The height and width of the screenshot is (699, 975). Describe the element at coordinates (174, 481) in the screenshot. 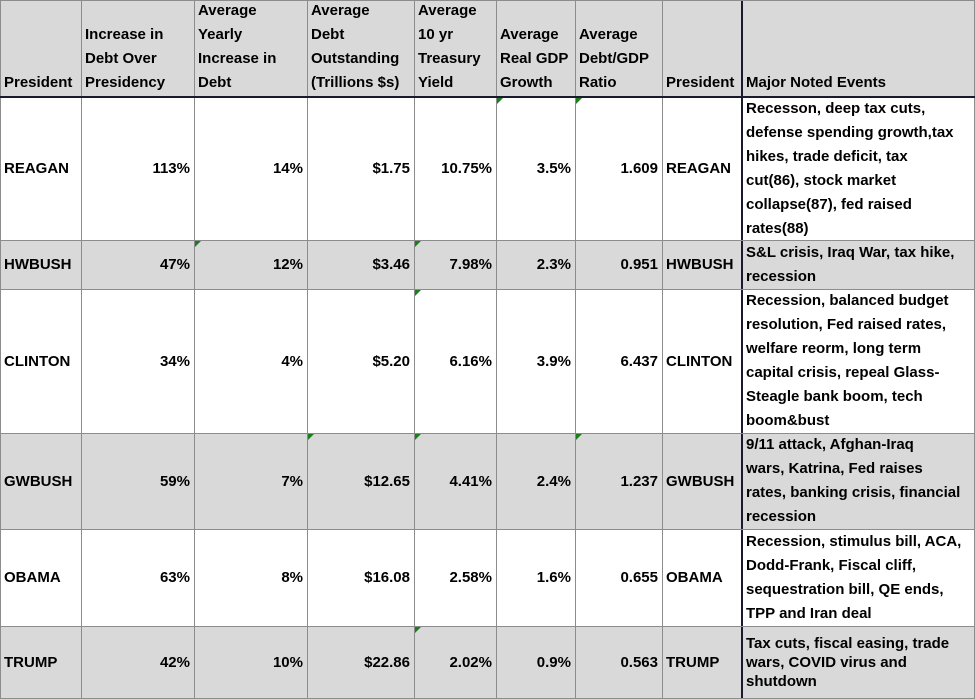

I see `cell-value: 59%` at that location.